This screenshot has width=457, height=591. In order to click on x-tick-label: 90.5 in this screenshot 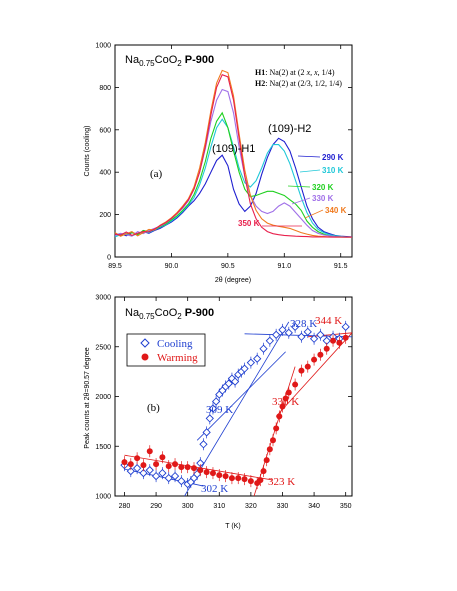, I will do `click(228, 266)`.